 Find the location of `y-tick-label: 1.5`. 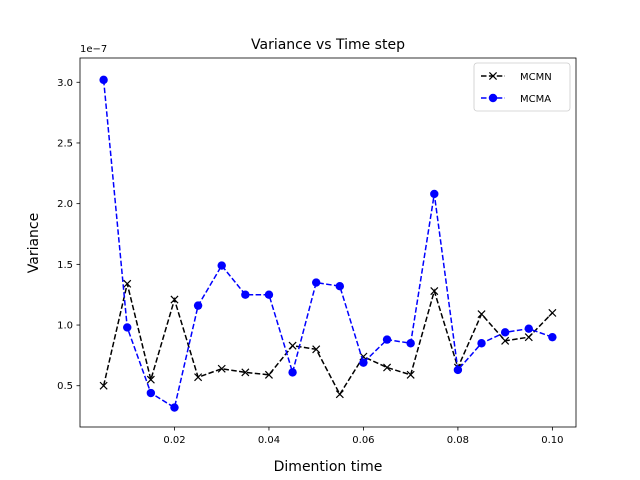

y-tick-label: 1.5 is located at coordinates (65, 265).